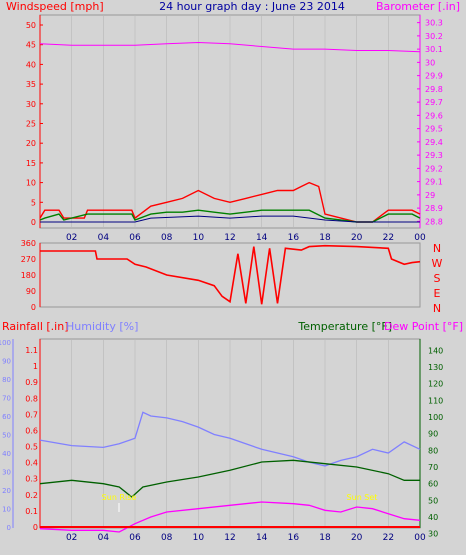  What do you see at coordinates (6, 399) in the screenshot?
I see `humidity-tick-label: 70` at bounding box center [6, 399].